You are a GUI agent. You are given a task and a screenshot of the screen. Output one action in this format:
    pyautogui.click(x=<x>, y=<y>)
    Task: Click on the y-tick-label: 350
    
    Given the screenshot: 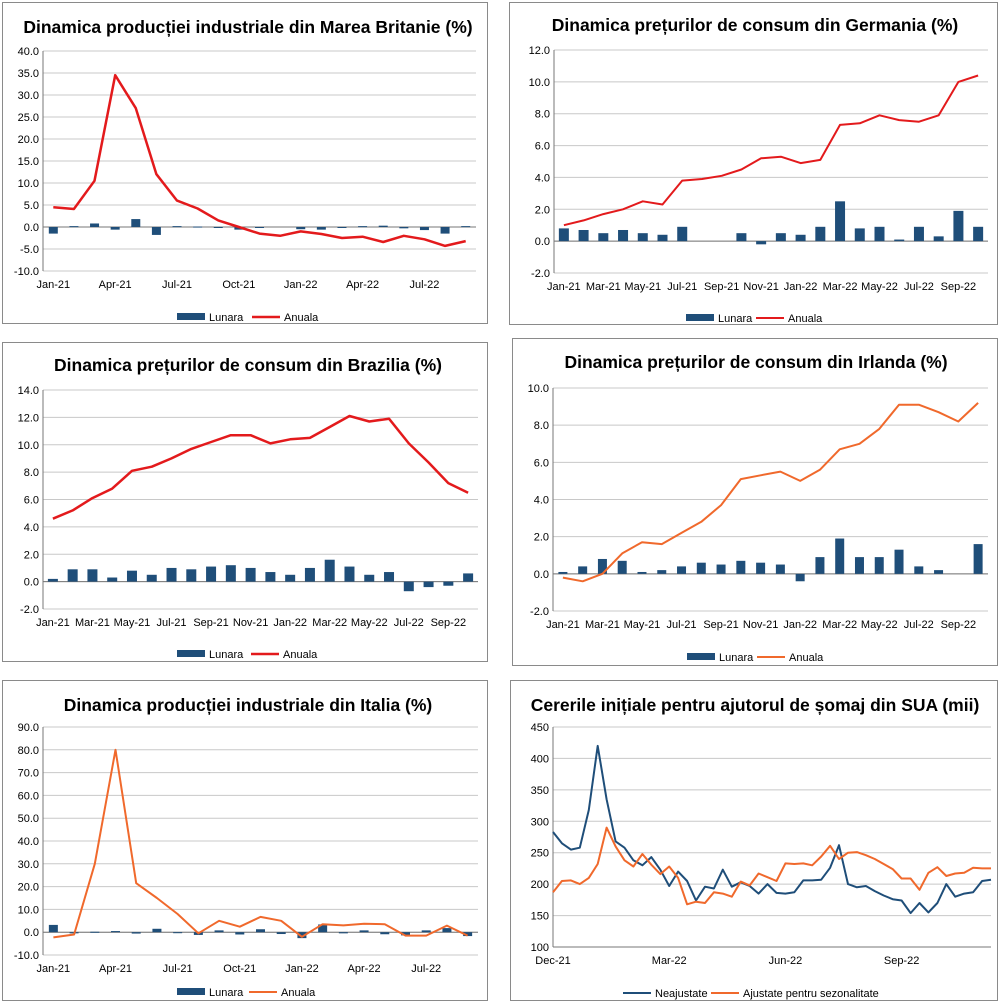 What is the action you would take?
    pyautogui.click(x=540, y=791)
    